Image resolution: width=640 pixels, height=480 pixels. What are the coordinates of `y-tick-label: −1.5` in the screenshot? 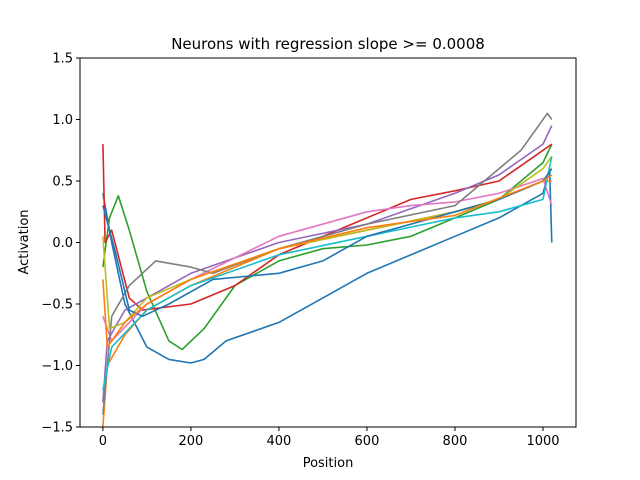 It's located at (57, 428).